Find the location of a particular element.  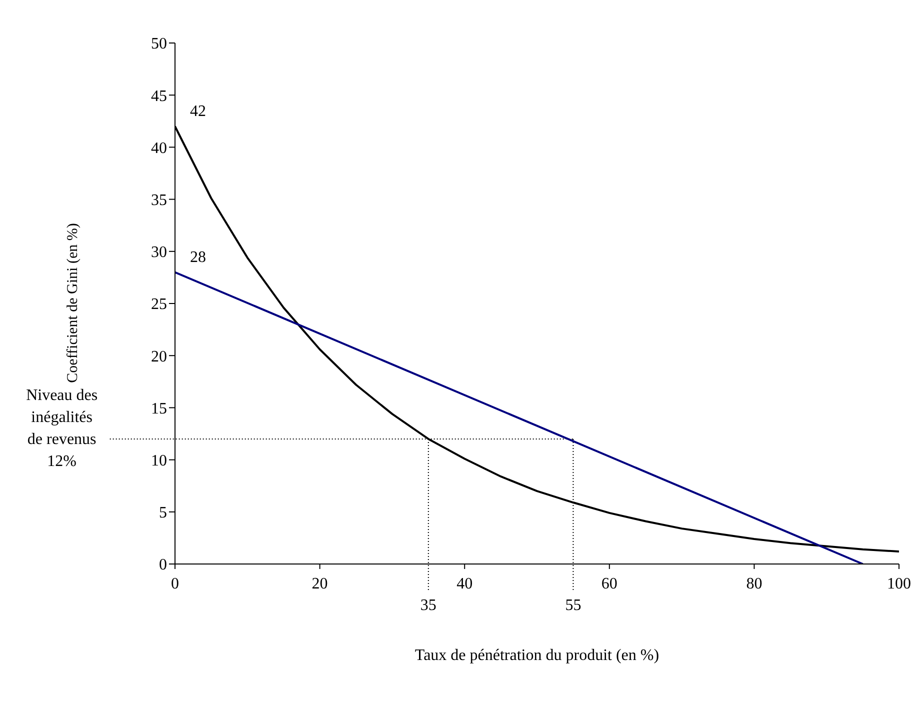

y-tick-label: 50 is located at coordinates (159, 44).